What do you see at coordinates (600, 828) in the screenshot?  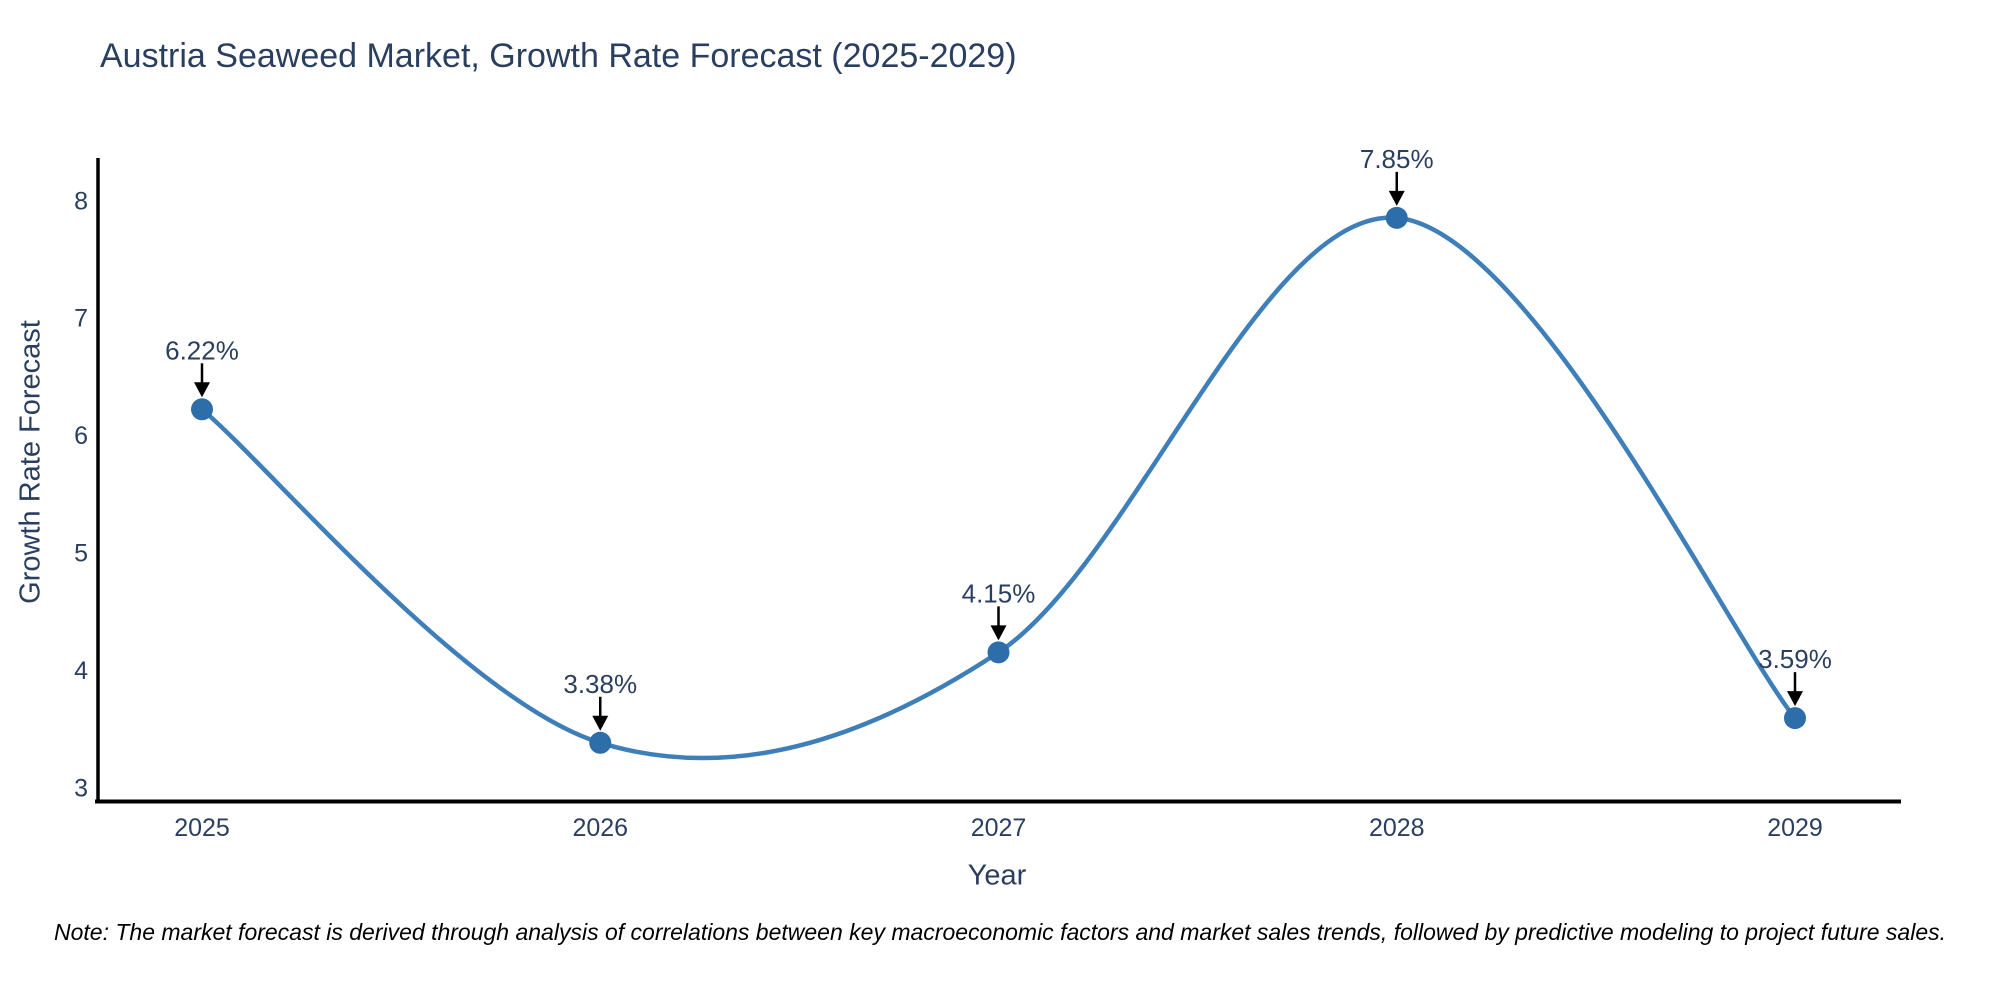 I see `x-tick-label: 2026` at bounding box center [600, 828].